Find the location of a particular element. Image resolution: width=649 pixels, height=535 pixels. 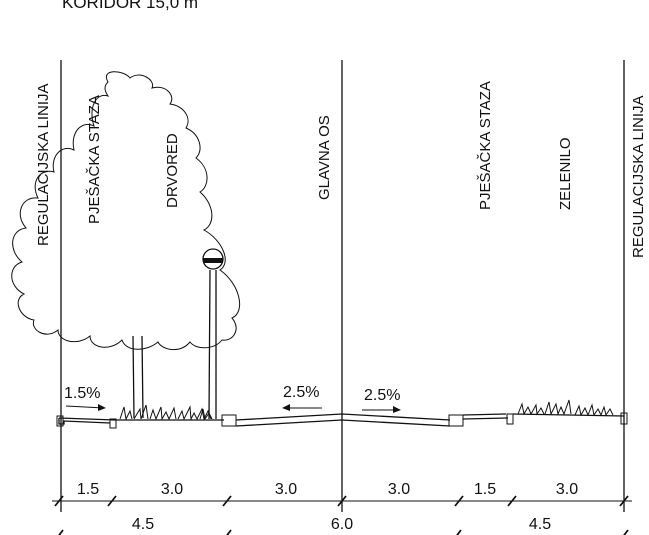

grass-icon is located at coordinates (366, 410).